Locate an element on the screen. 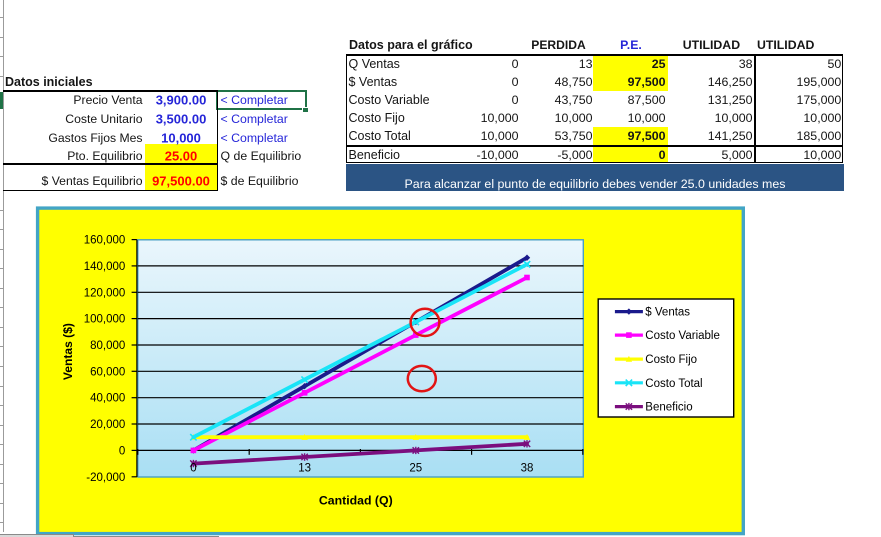 The width and height of the screenshot is (881, 537). svg-text: Cantidad (Q) is located at coordinates (356, 501).